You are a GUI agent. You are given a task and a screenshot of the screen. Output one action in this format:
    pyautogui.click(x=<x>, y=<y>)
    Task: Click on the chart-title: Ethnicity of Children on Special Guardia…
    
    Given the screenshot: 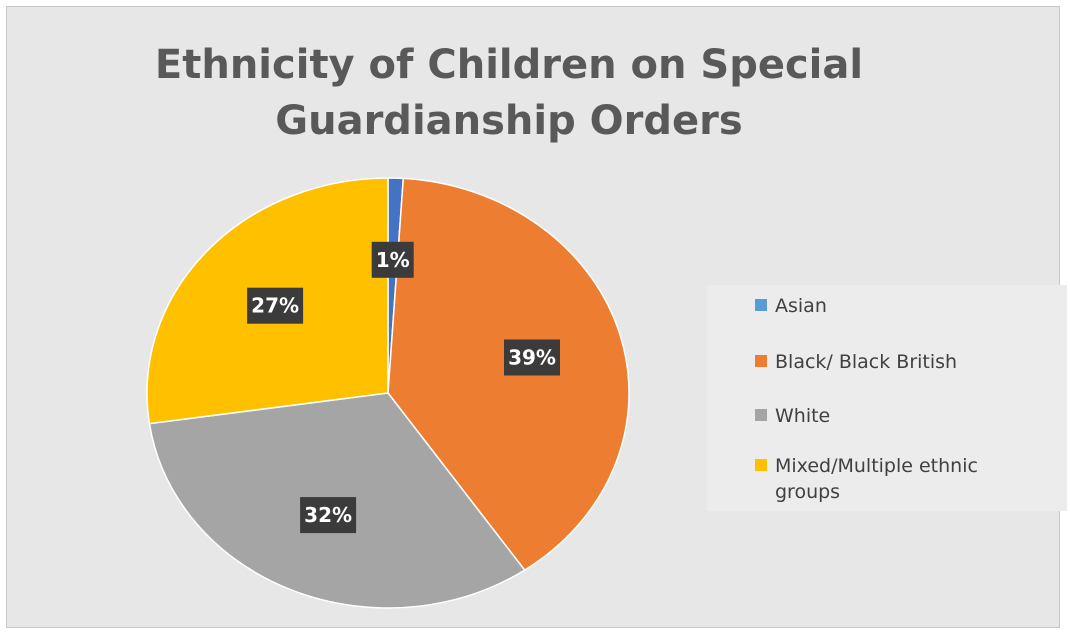 What is the action you would take?
    pyautogui.click(x=509, y=93)
    